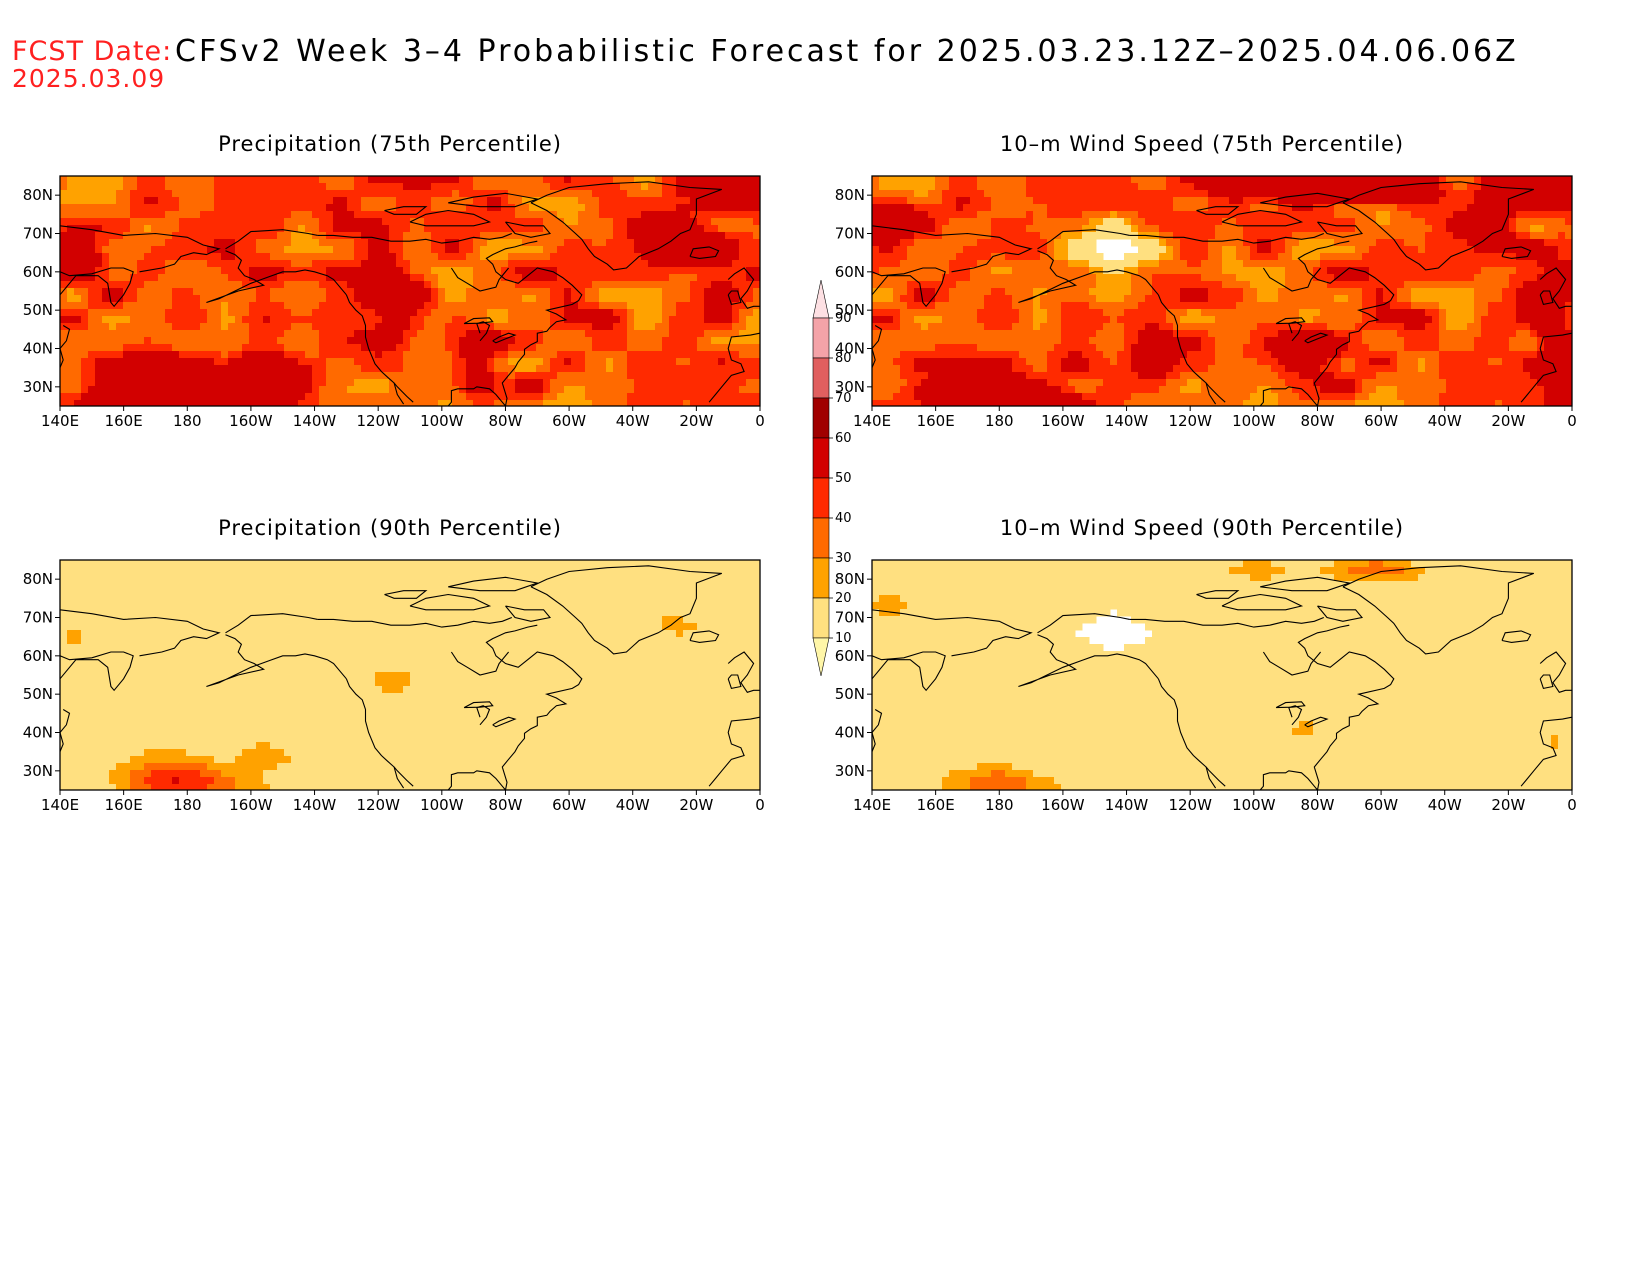  I want to click on lon-tick-label: 80W, so click(505, 421).